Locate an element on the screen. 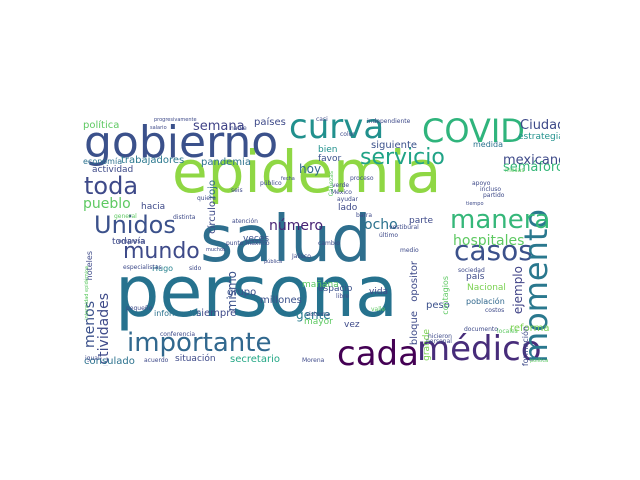  word-cloud-word: vez is located at coordinates (352, 325).